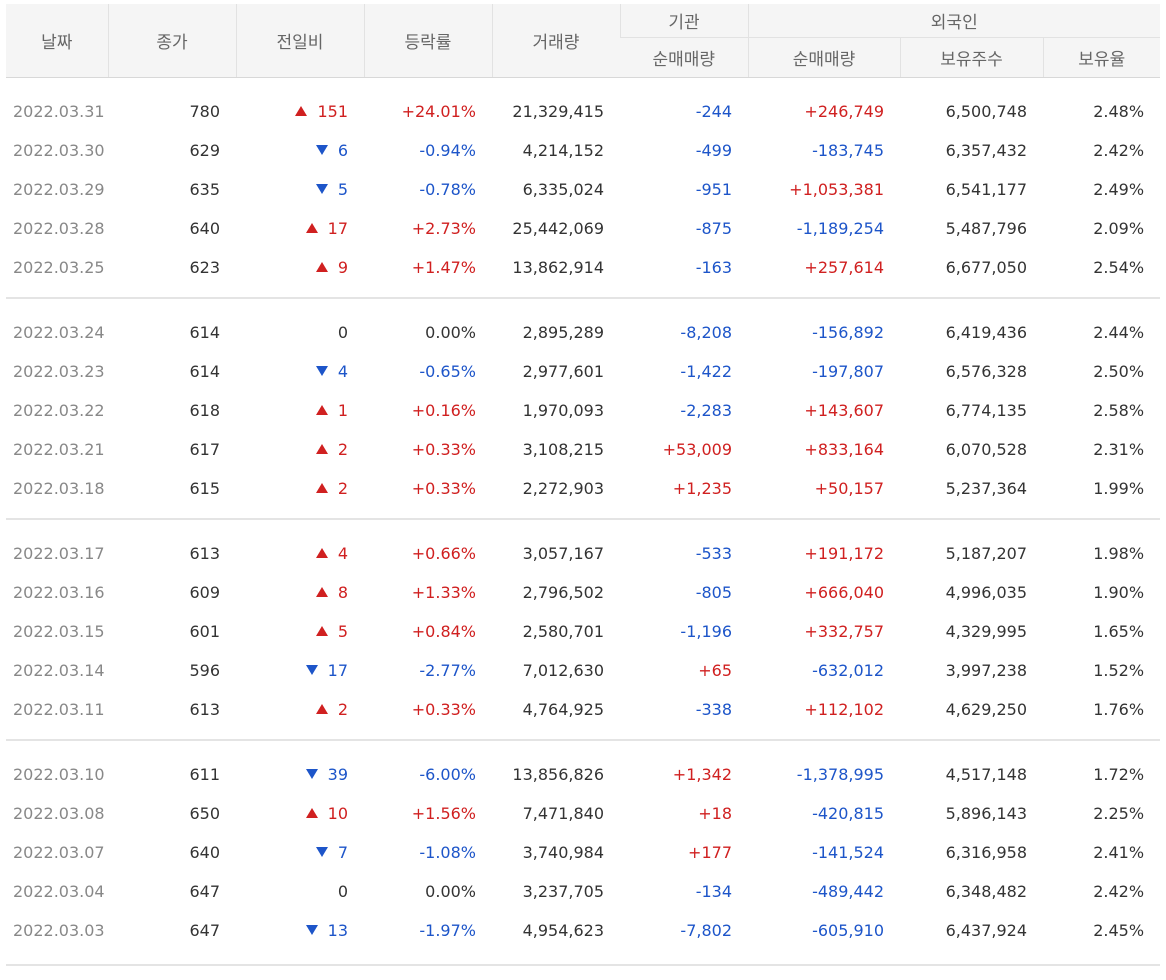  I want to click on cell-close: 596, so click(204, 670).